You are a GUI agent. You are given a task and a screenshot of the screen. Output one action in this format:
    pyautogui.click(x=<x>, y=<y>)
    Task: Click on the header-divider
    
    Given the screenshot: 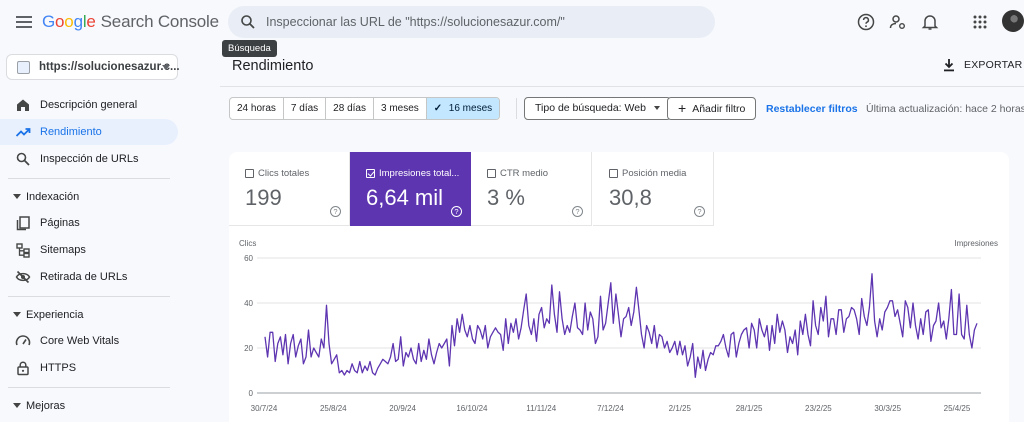 What is the action you would take?
    pyautogui.click(x=622, y=86)
    